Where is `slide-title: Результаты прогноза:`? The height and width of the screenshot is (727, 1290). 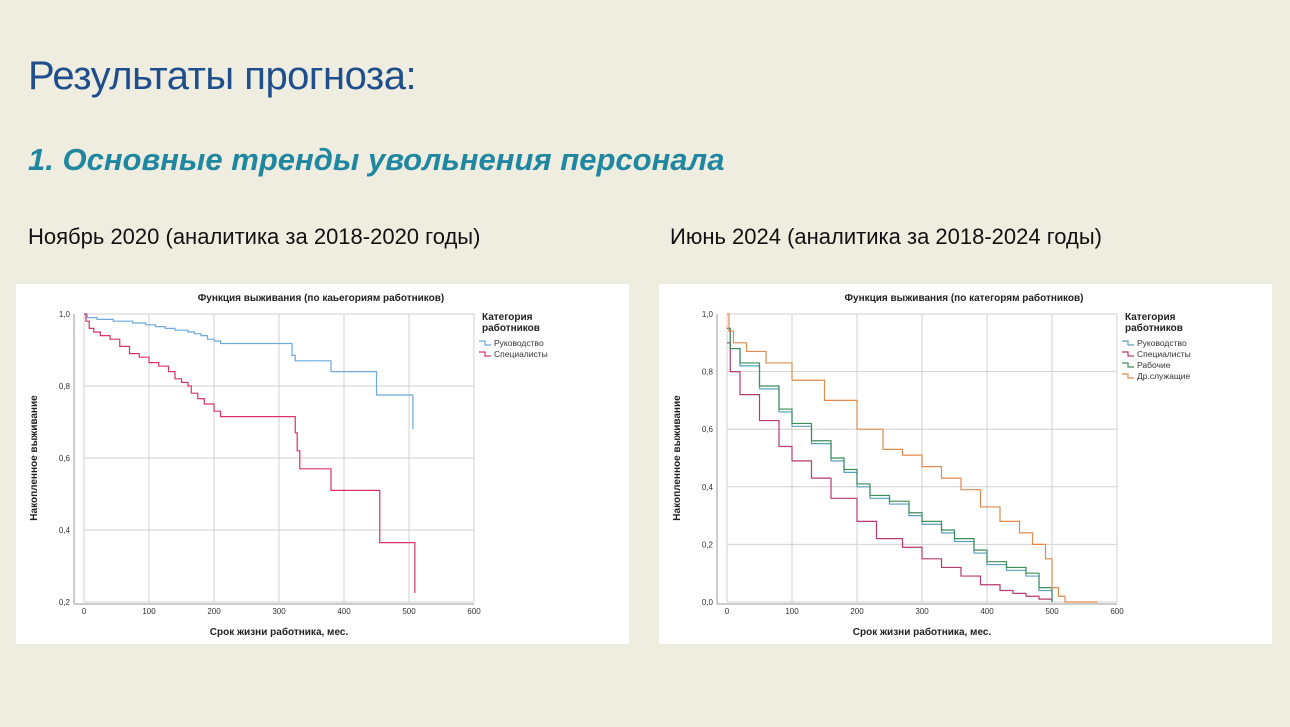 slide-title: Результаты прогноза: is located at coordinates (222, 76).